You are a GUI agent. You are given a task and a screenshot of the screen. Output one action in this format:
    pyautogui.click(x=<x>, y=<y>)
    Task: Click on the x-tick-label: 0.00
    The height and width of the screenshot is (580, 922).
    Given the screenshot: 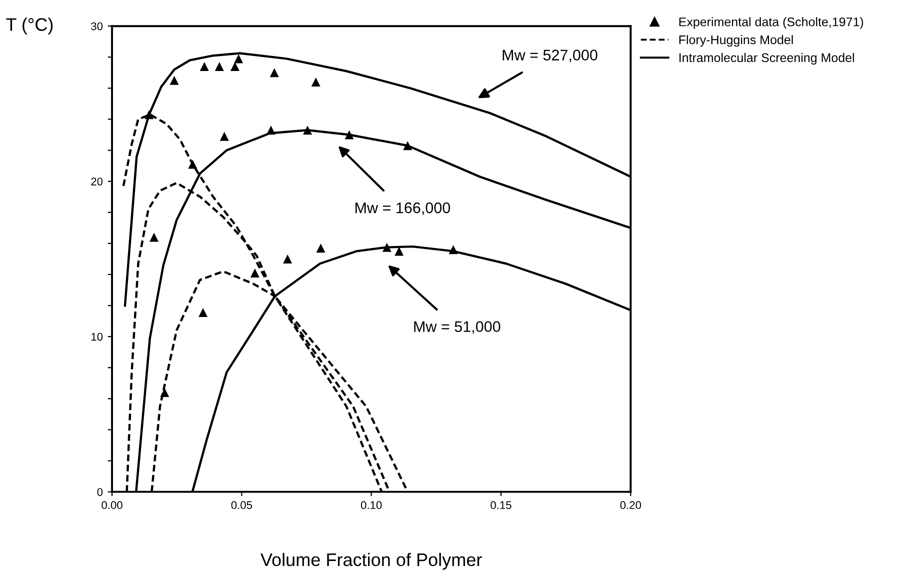 What is the action you would take?
    pyautogui.click(x=112, y=505)
    